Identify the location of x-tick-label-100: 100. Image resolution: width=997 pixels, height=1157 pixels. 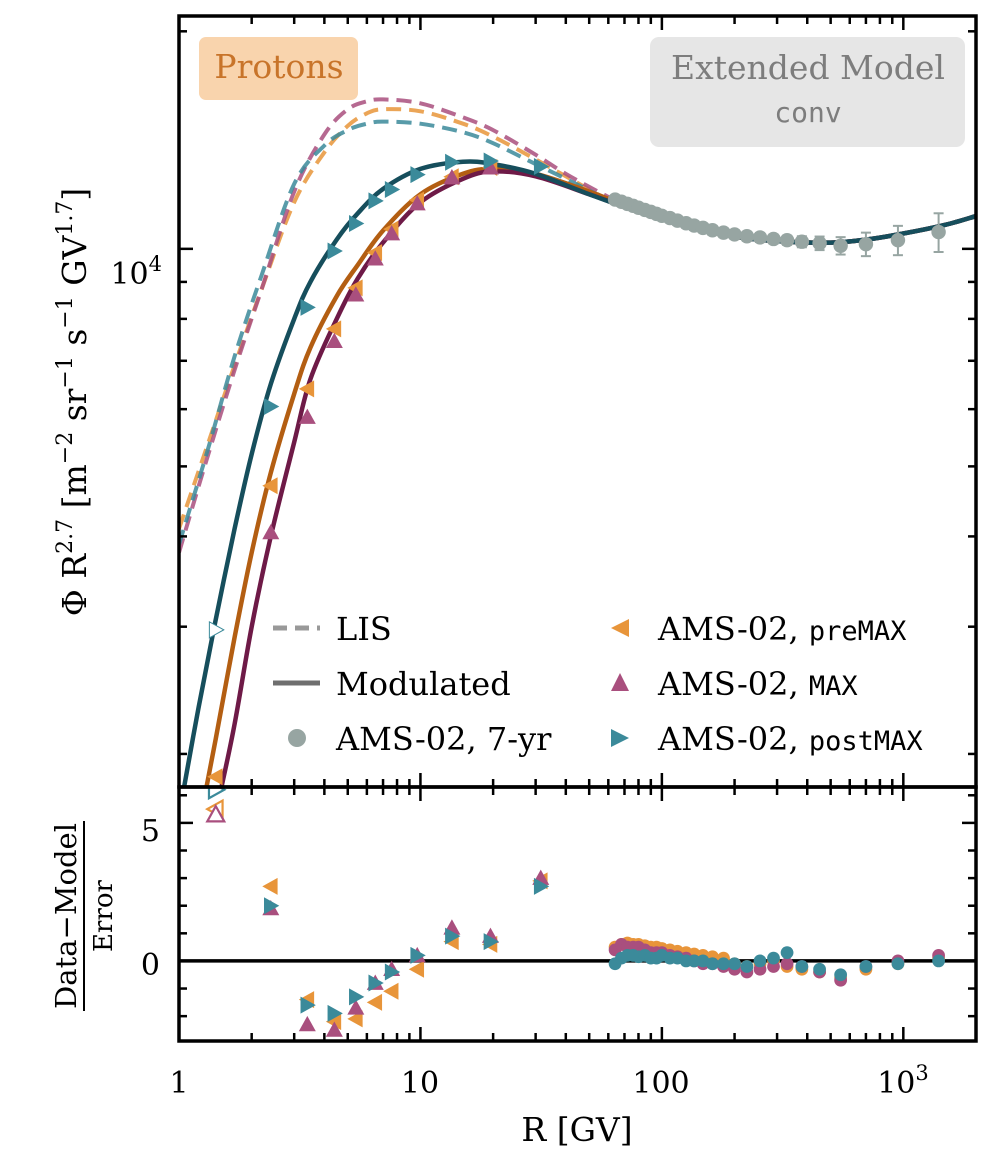
(660, 1083).